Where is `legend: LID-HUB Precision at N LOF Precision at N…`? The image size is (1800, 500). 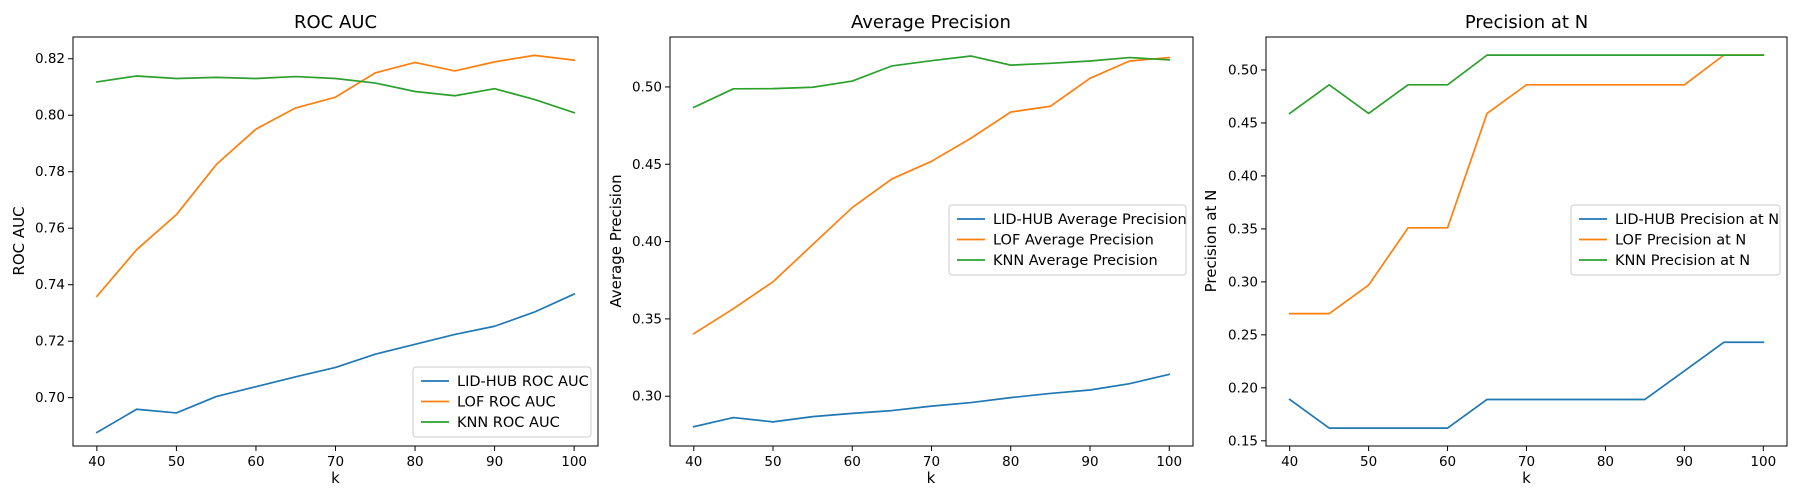 legend: LID-HUB Precision at N LOF Precision at N… is located at coordinates (1675, 240).